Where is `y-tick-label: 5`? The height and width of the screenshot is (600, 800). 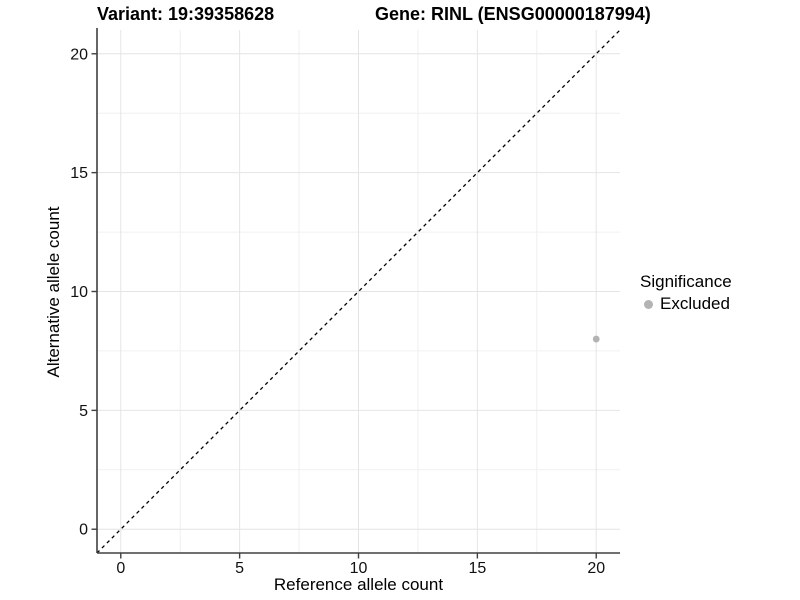
y-tick-label: 5 is located at coordinates (83, 411).